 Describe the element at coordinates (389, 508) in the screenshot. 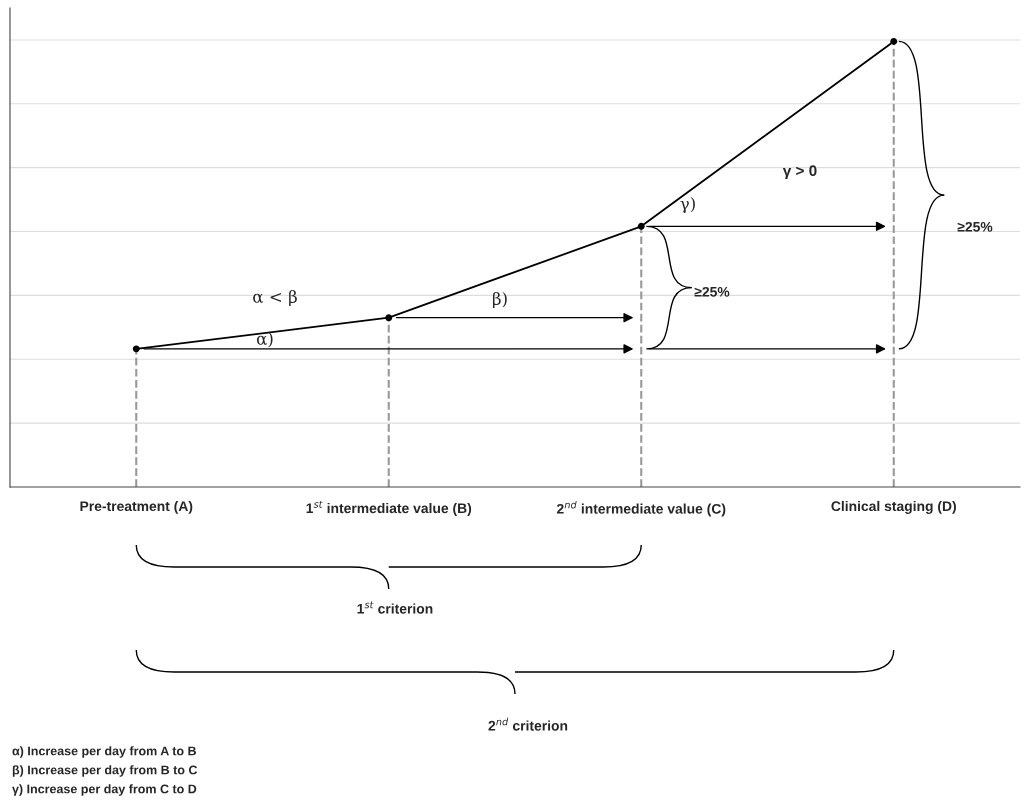

I see `x-tick-label: 1$^{st}$ intermediate value (B)` at that location.